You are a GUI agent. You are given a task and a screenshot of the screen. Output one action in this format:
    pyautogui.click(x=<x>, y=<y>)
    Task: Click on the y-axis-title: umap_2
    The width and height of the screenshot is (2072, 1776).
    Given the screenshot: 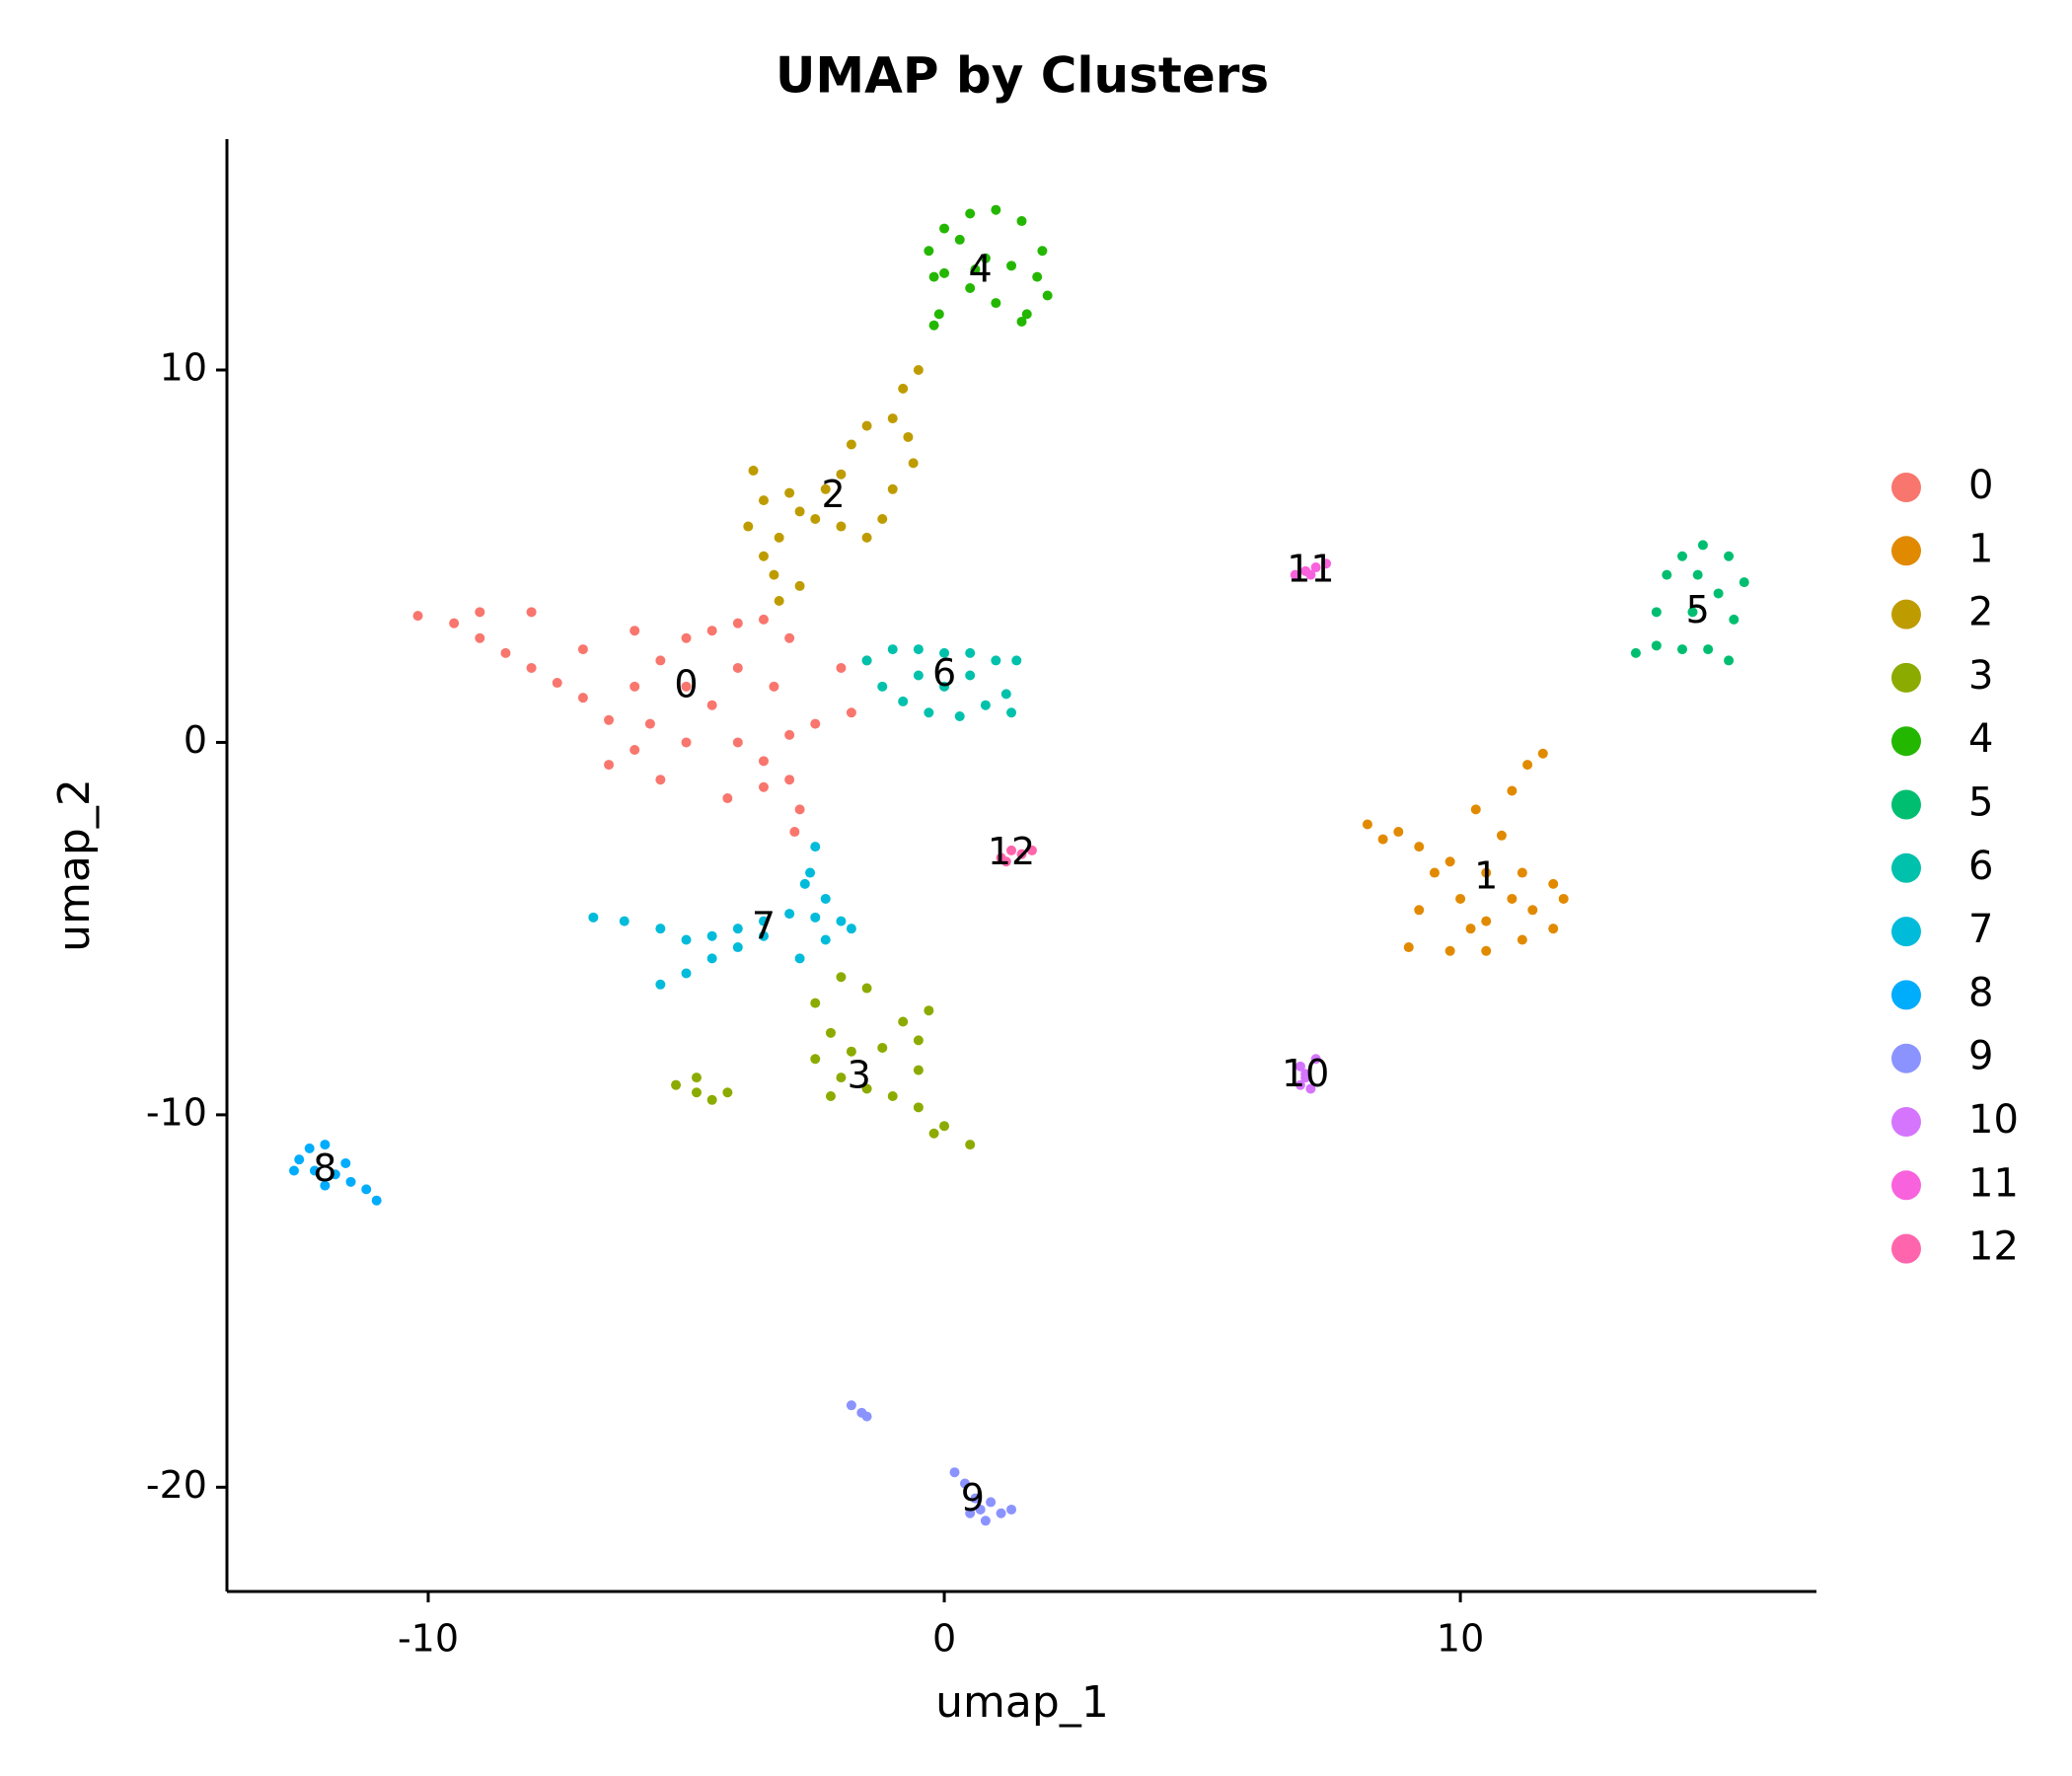 What is the action you would take?
    pyautogui.click(x=74, y=865)
    